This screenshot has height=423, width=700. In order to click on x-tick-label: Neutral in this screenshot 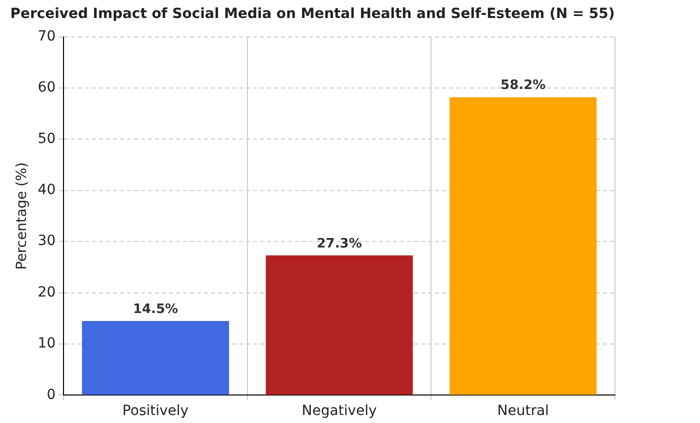, I will do `click(523, 411)`.